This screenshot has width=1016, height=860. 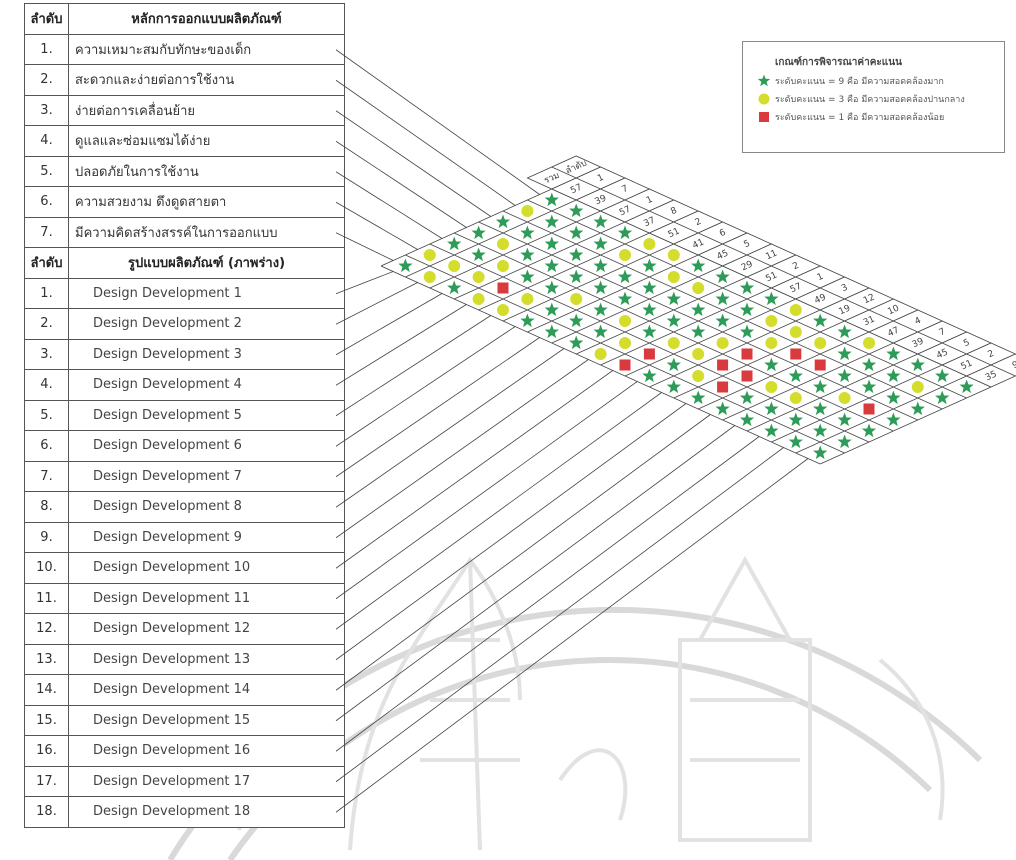 What do you see at coordinates (206, 629) in the screenshot?
I see `row-label: Design Development 12` at bounding box center [206, 629].